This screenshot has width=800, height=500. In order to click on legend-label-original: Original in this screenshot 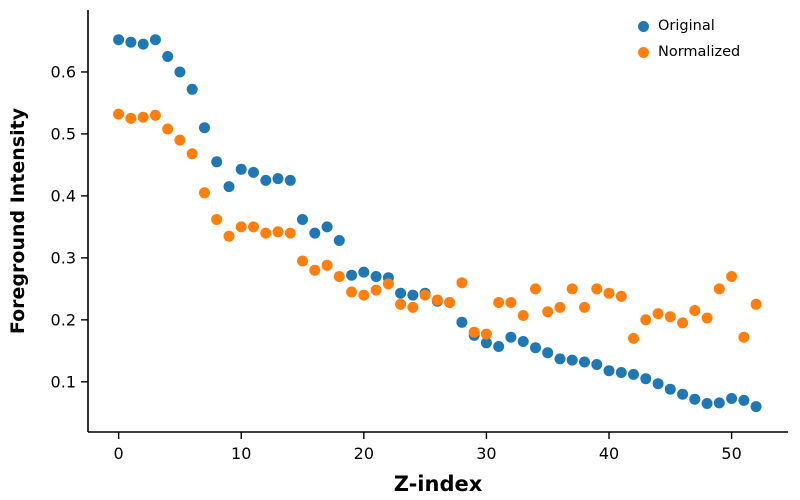, I will do `click(686, 26)`.